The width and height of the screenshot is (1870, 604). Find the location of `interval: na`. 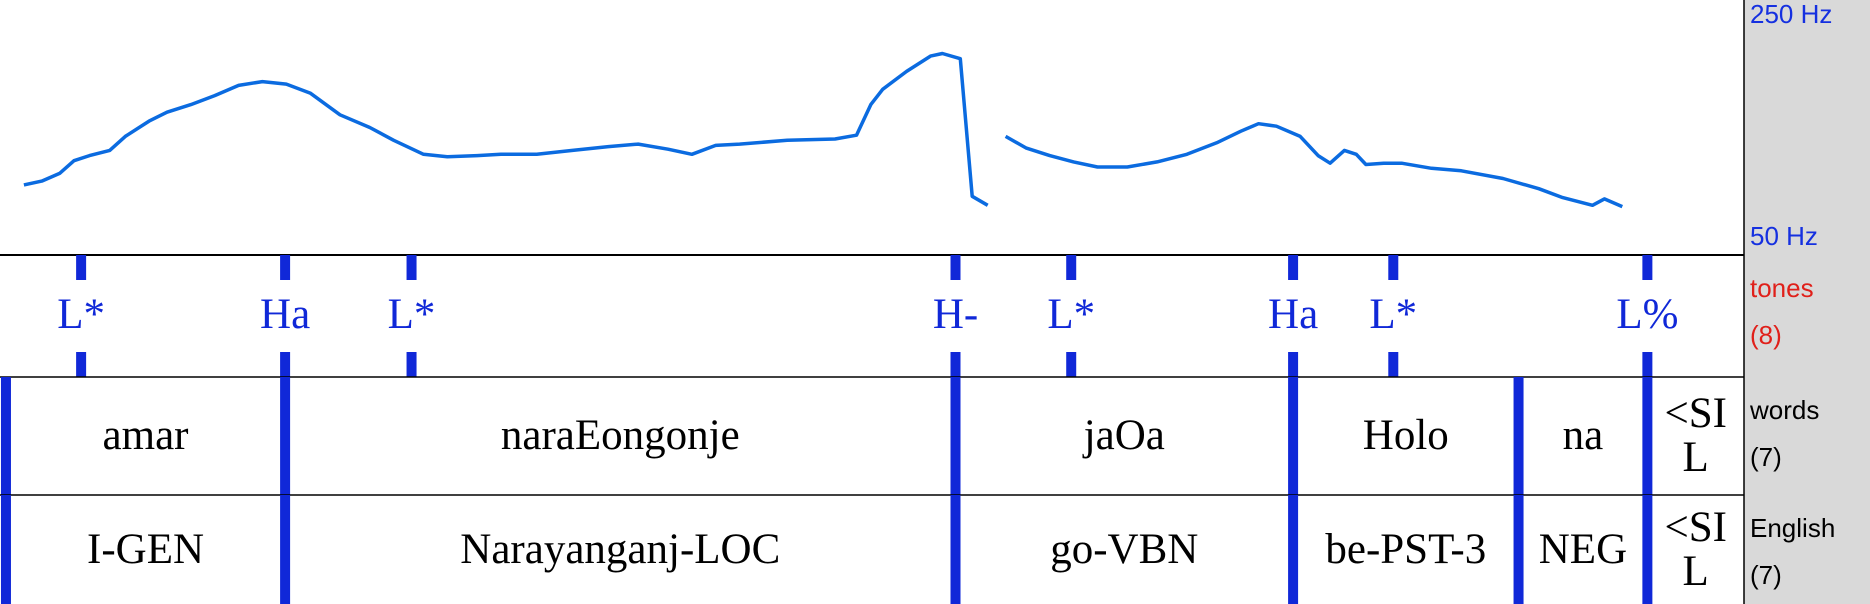

interval: na is located at coordinates (1583, 435).